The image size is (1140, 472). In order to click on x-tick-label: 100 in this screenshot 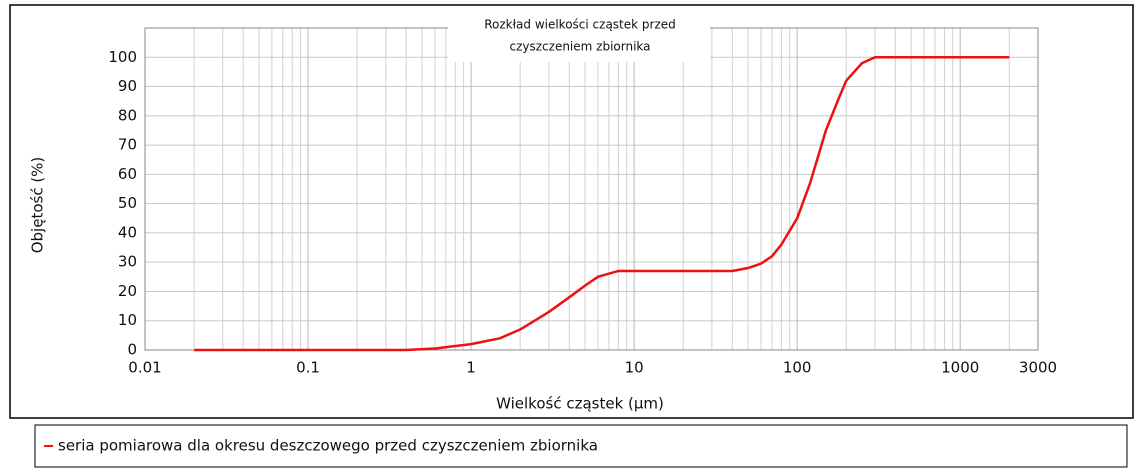, I will do `click(797, 368)`.